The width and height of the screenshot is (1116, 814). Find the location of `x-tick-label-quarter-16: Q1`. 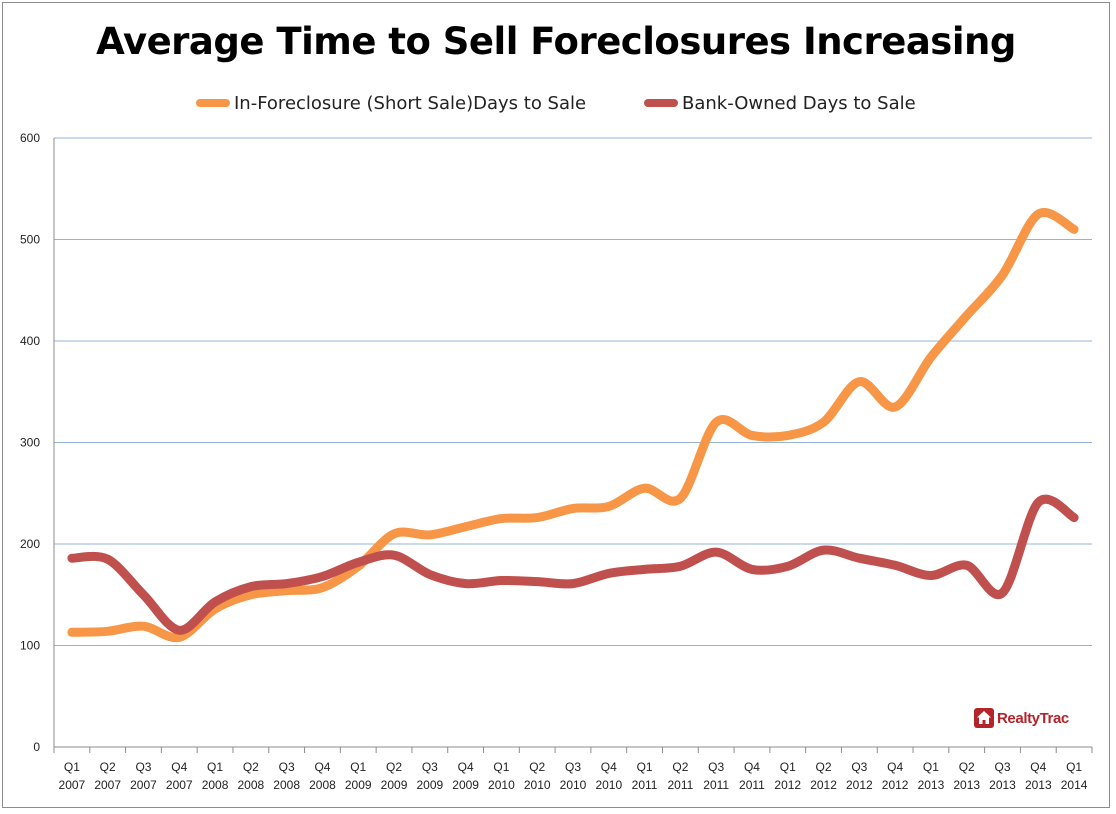

x-tick-label-quarter-16: Q1 is located at coordinates (645, 767).